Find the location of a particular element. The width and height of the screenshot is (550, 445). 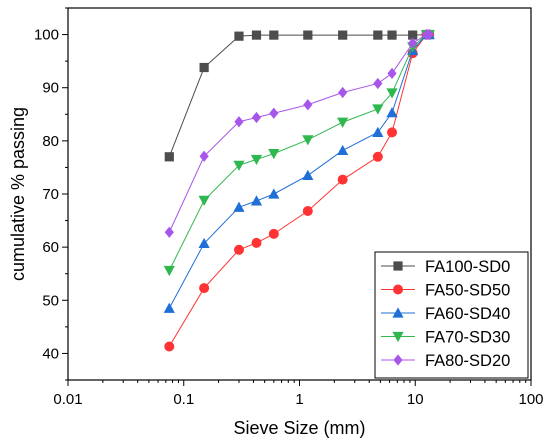

x-tick-label: 1 is located at coordinates (299, 399).